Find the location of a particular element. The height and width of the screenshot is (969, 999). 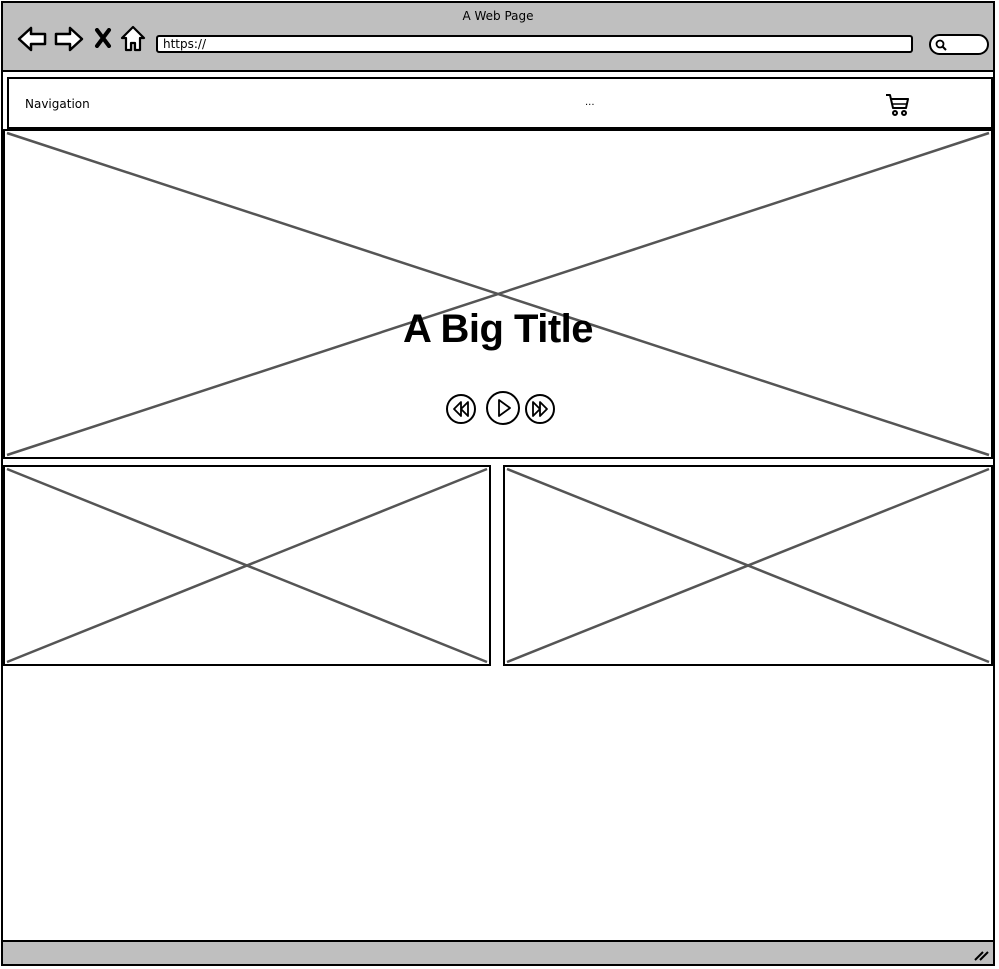

content-image-placeholder-left is located at coordinates (247, 565).